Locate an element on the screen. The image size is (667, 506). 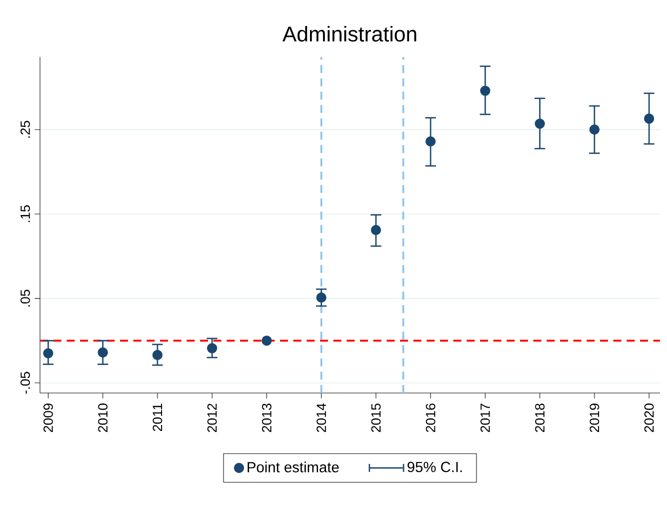
x-tick-label: 2011 is located at coordinates (157, 418).